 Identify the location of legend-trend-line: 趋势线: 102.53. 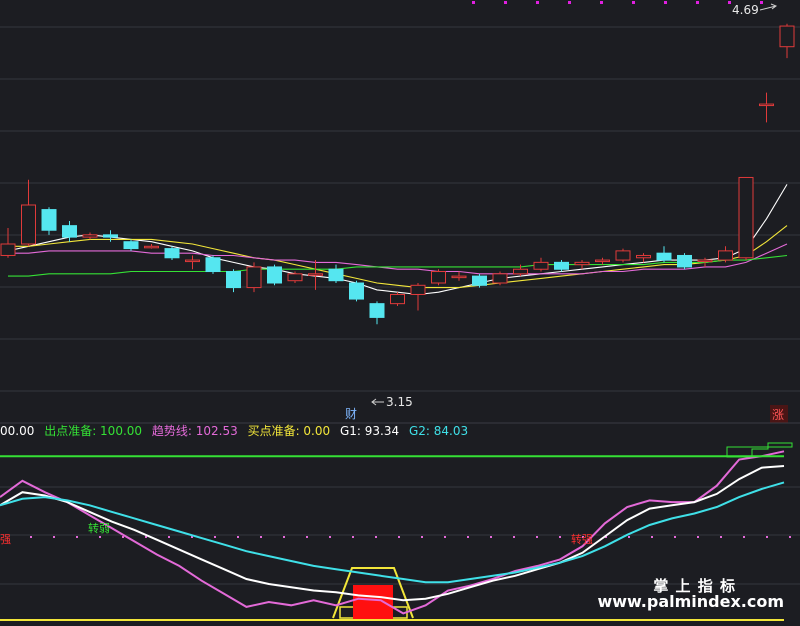
(195, 431).